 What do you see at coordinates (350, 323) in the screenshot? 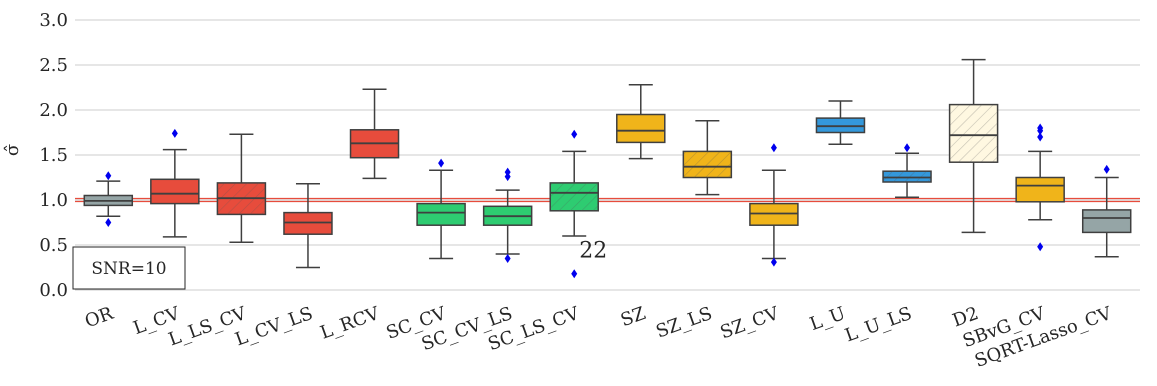
I see `x-tick-label: L_RCV` at bounding box center [350, 323].